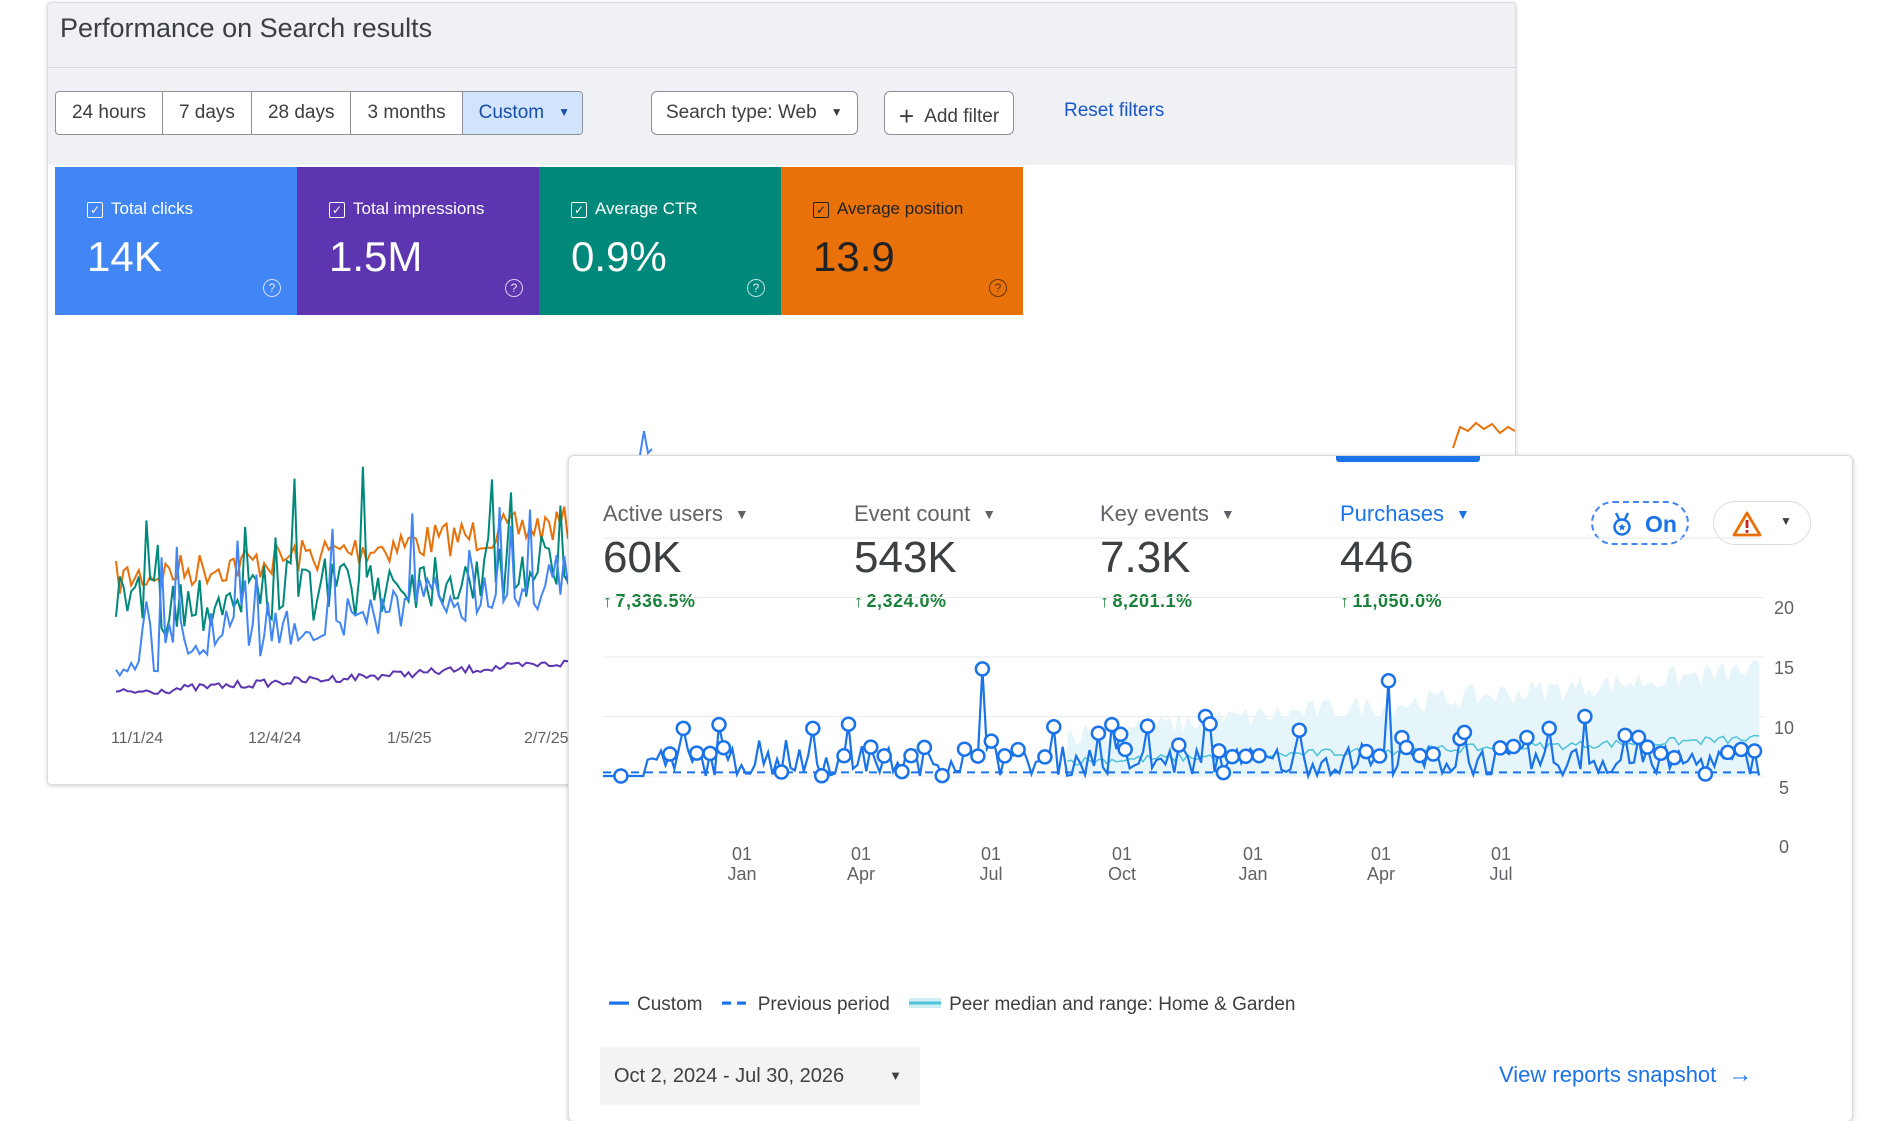  Describe the element at coordinates (1784, 728) in the screenshot. I see `y-tick-label: 10` at that location.